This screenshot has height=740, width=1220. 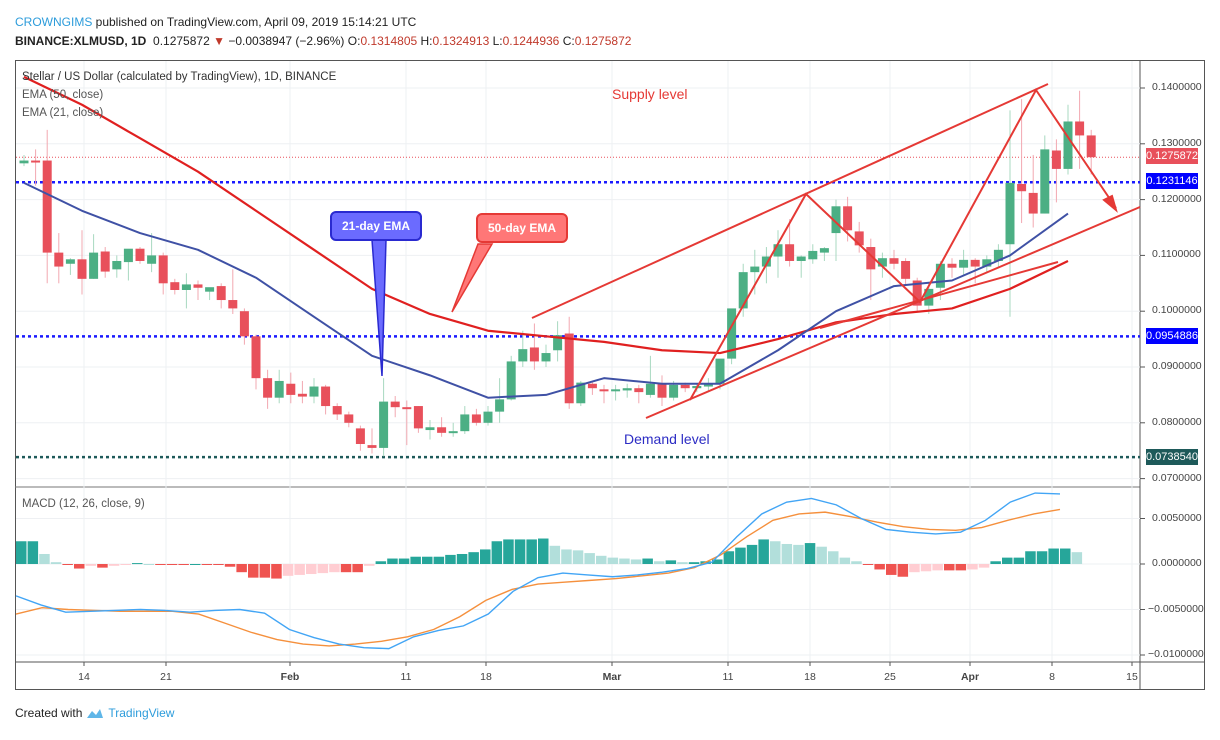 What do you see at coordinates (1172, 336) in the screenshot?
I see `mid-level-price-tag: 0.0954886` at bounding box center [1172, 336].